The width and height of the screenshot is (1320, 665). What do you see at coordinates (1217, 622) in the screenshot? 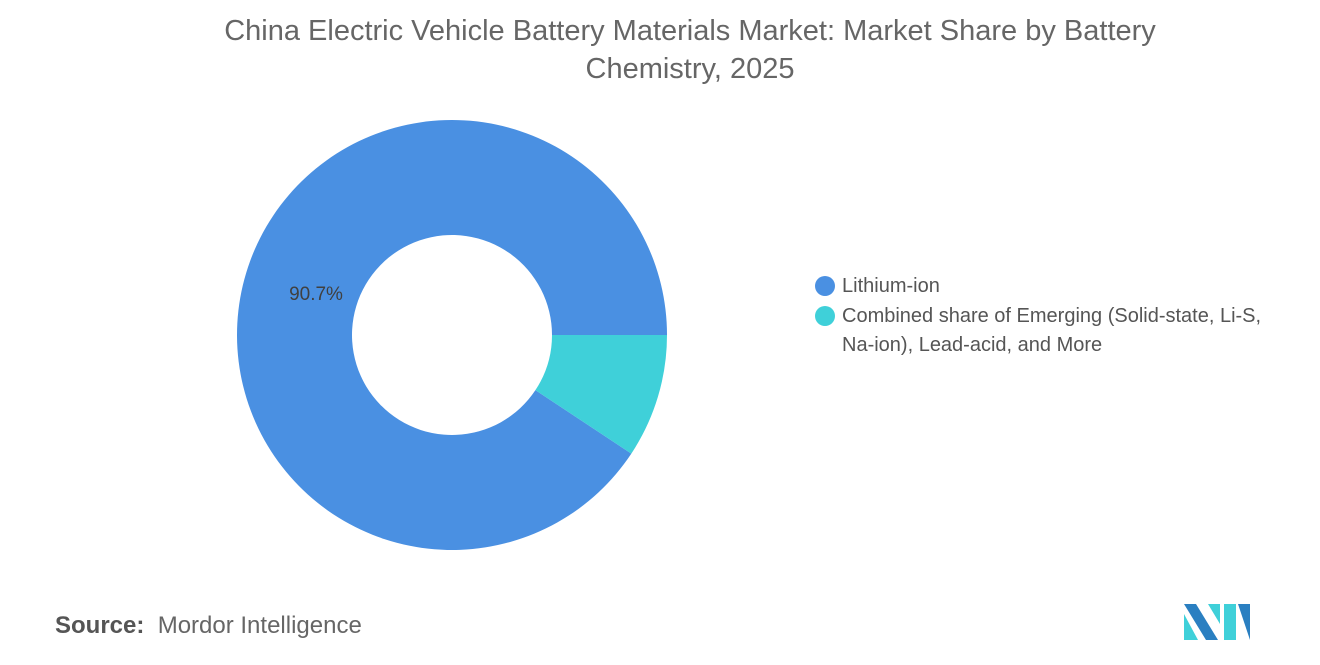
I see `mordor-intelligence-logo` at bounding box center [1217, 622].